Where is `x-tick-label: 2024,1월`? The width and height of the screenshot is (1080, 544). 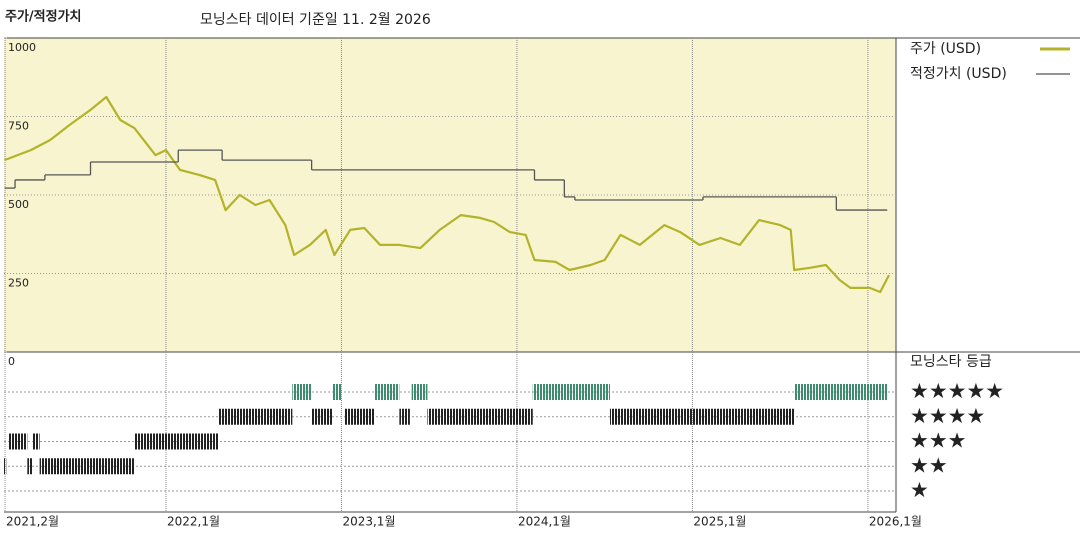
x-tick-label: 2024,1월 is located at coordinates (544, 522).